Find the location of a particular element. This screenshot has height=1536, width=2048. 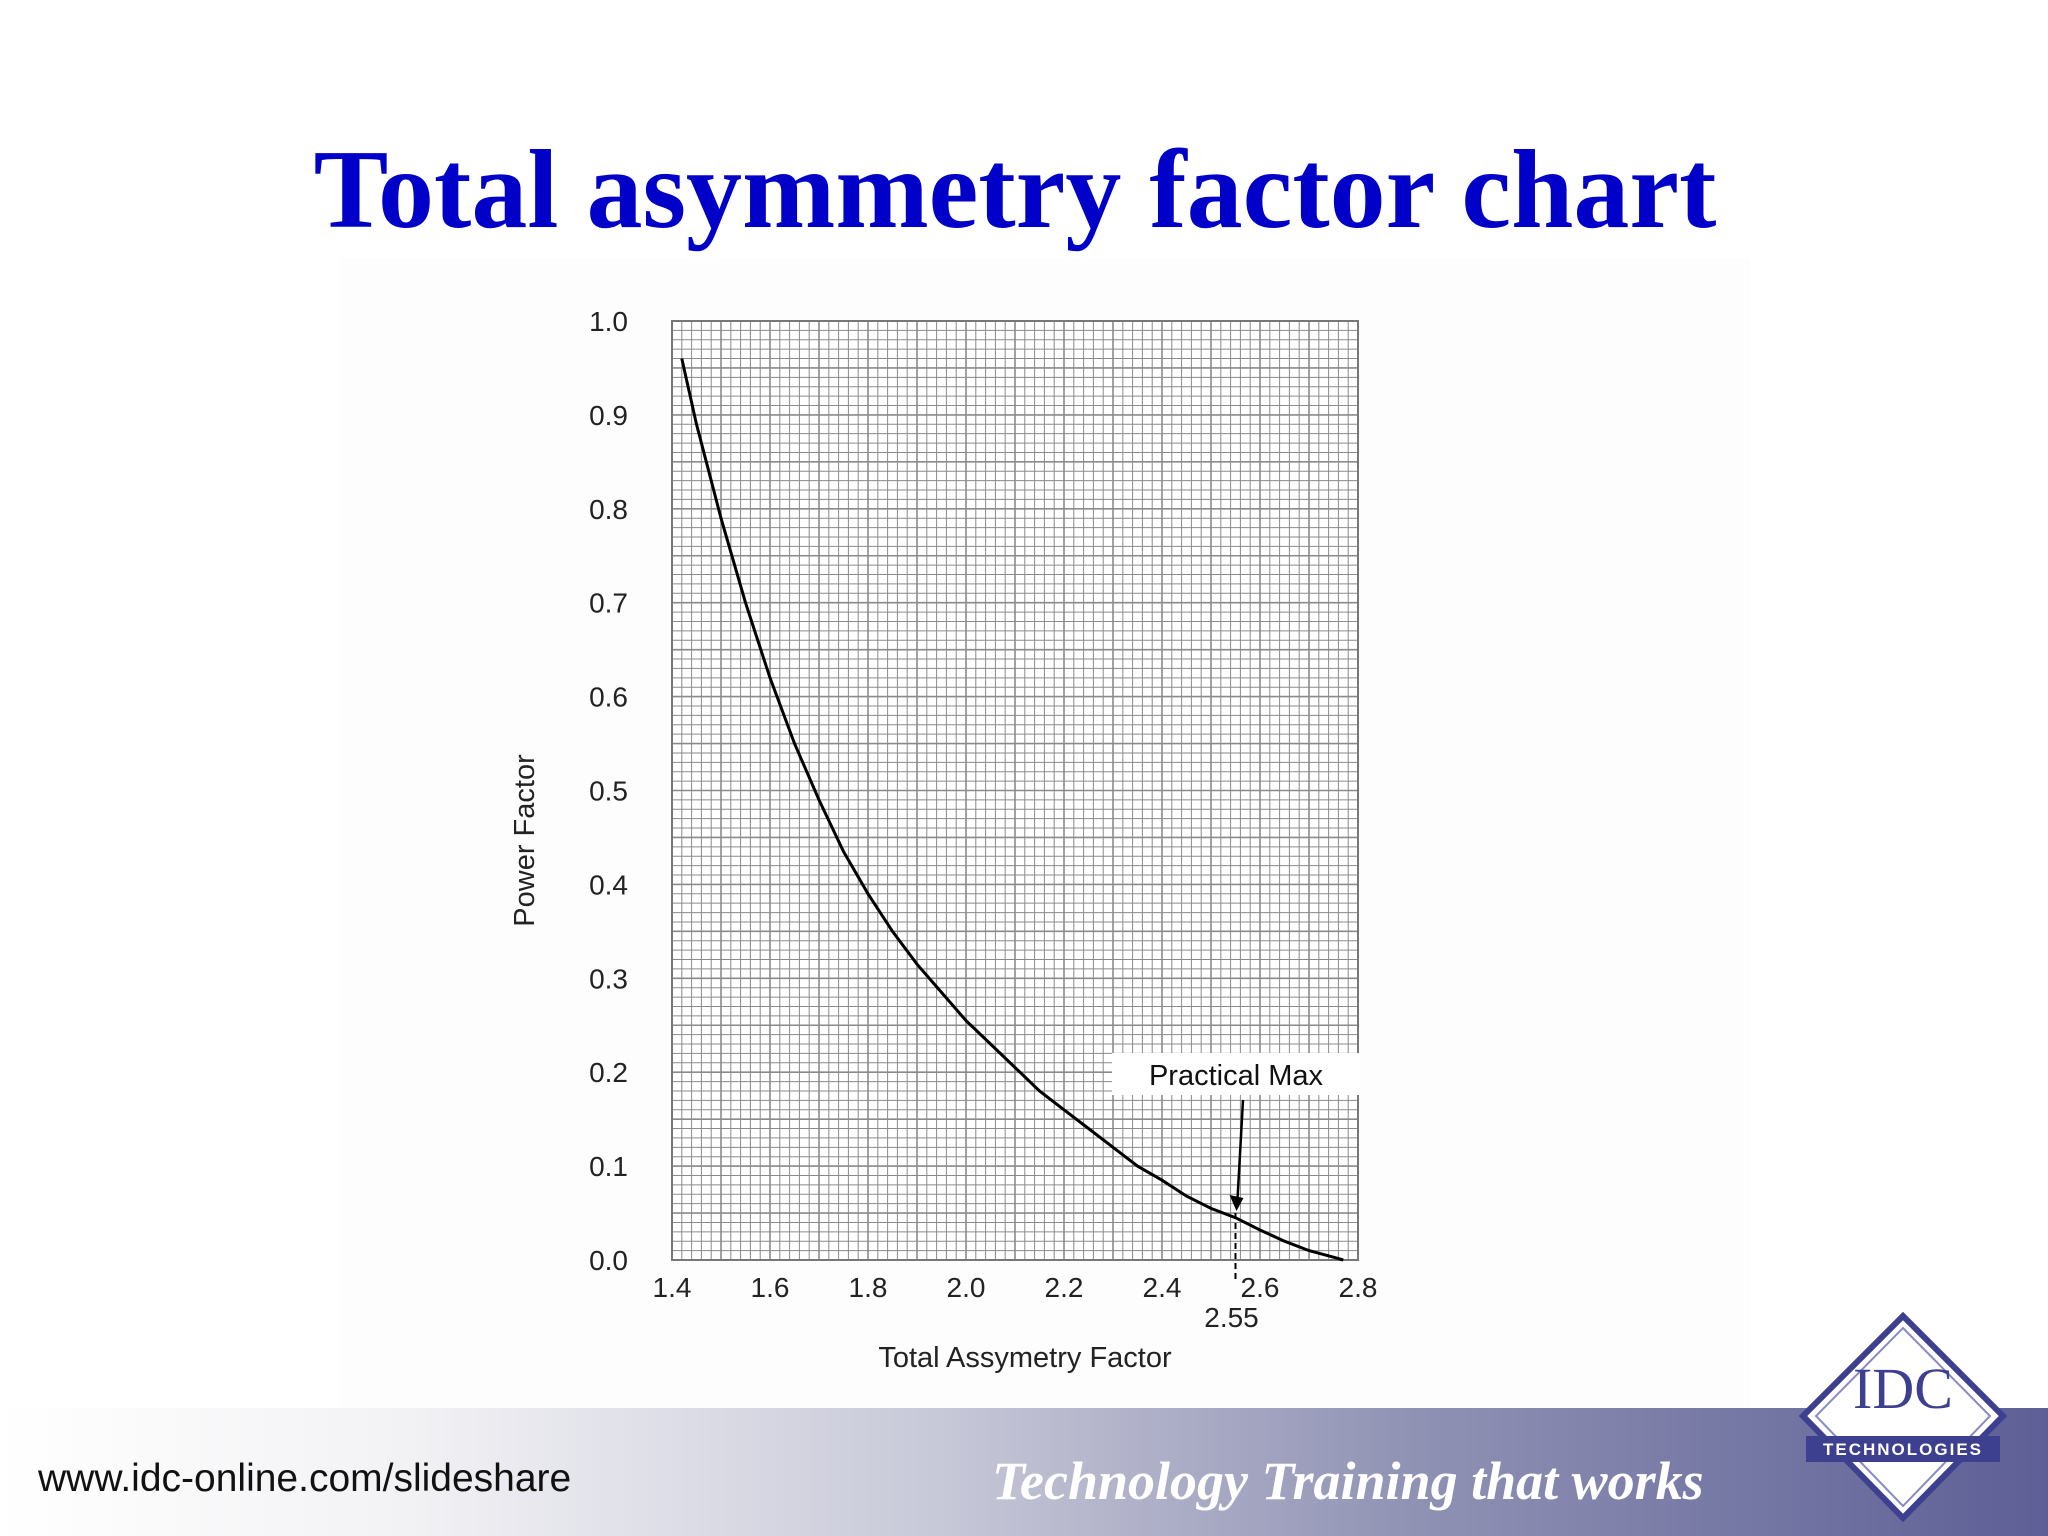

footer-band is located at coordinates (1024, 1472).